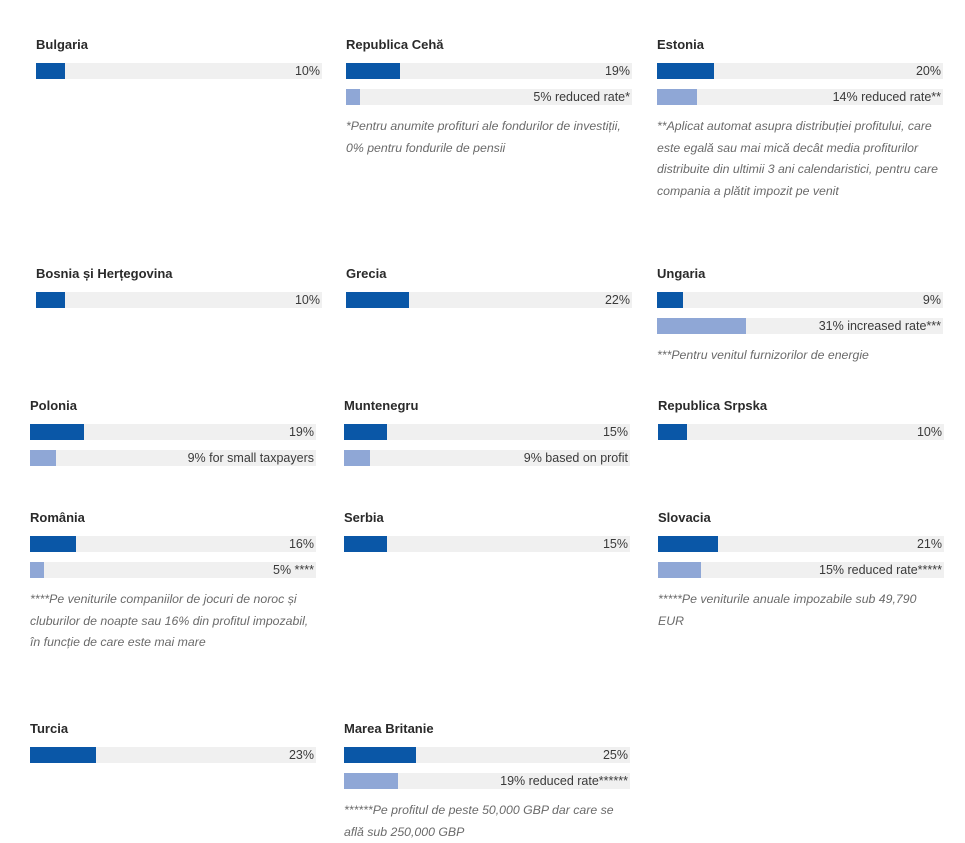  What do you see at coordinates (800, 326) in the screenshot?
I see `bar-track: 31% increased rate***` at bounding box center [800, 326].